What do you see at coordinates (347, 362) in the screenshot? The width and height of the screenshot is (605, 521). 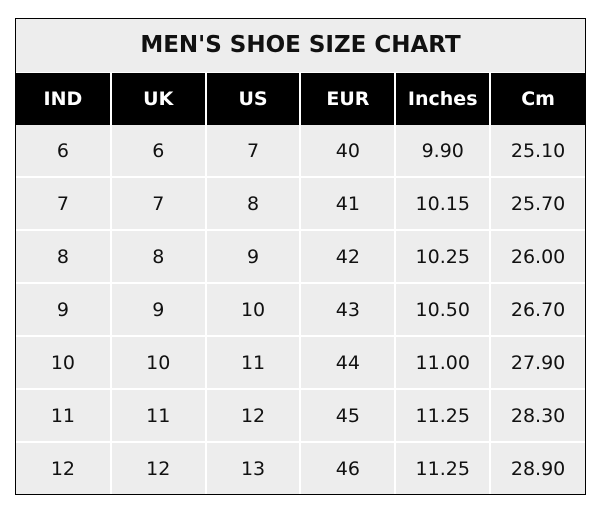 I see `table-cell: 44` at bounding box center [347, 362].